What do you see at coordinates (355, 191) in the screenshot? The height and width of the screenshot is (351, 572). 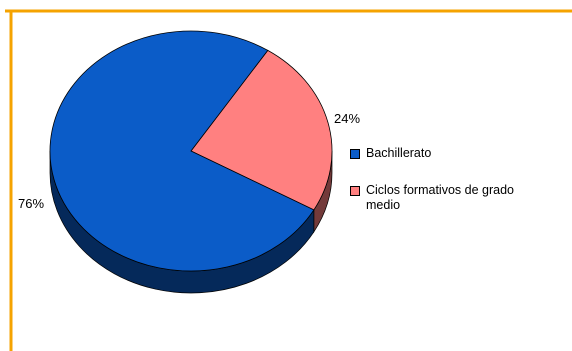 I see `legend-swatch-ciclos` at bounding box center [355, 191].